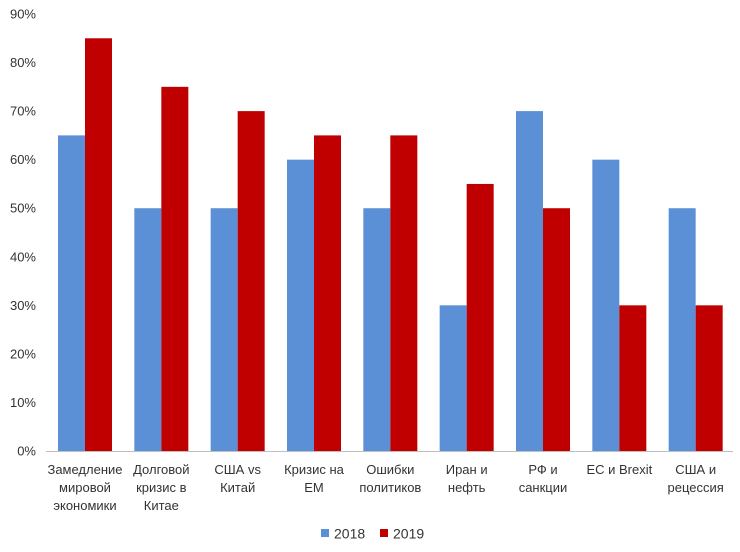 This screenshot has width=740, height=552. What do you see at coordinates (23, 159) in the screenshot?
I see `y-tick-label: 60%` at bounding box center [23, 159].